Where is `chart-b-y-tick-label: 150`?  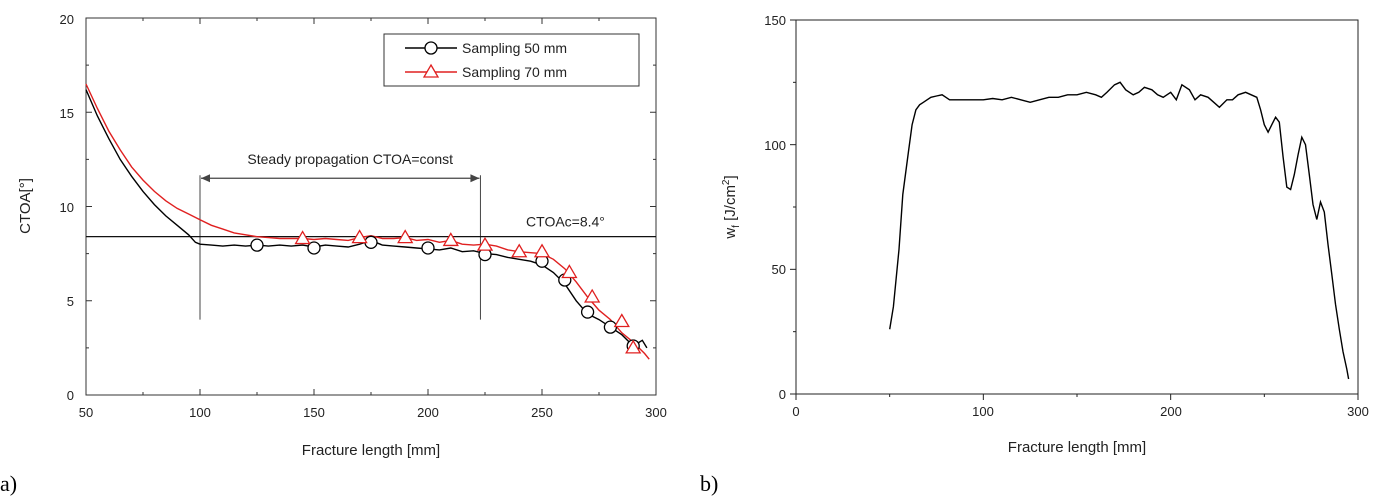 chart-b-y-tick-label: 150 is located at coordinates (775, 20).